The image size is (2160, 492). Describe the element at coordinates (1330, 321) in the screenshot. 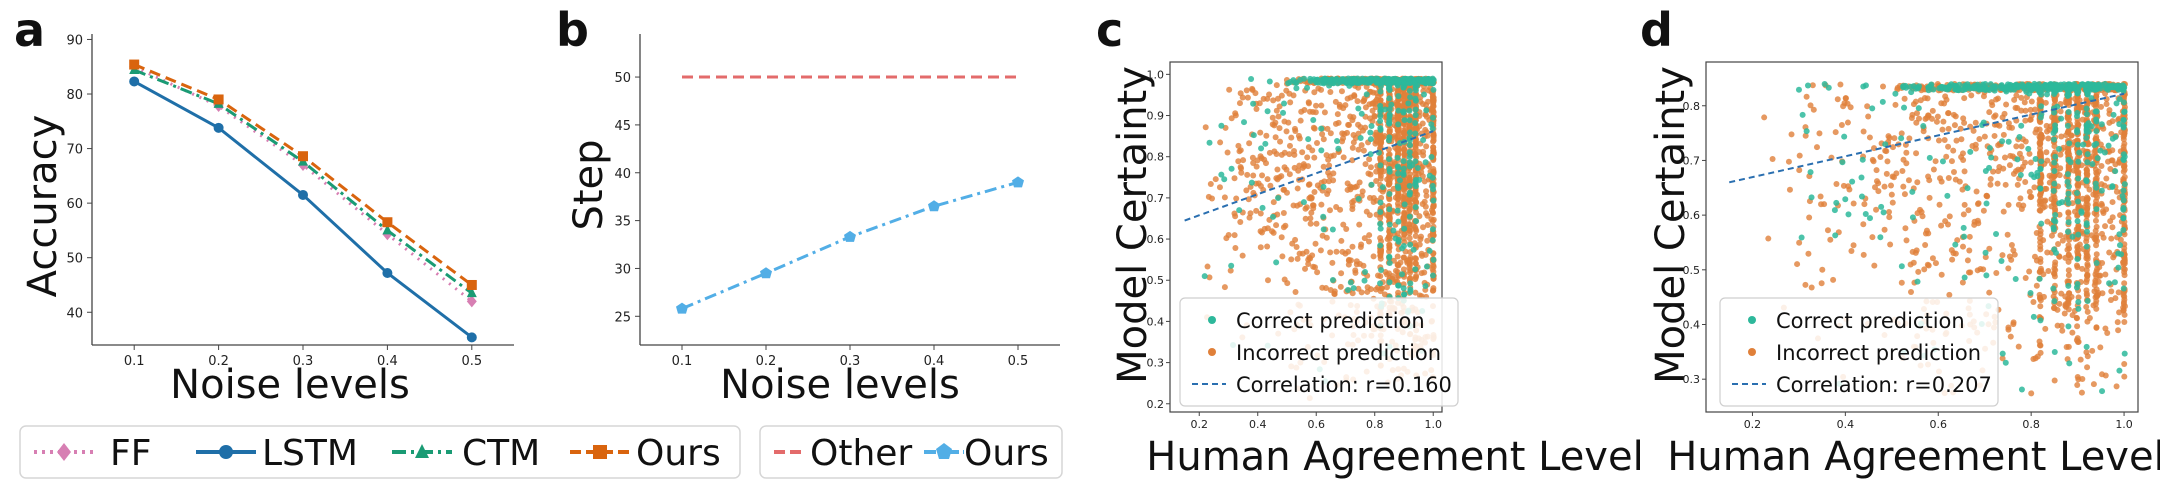

I see `legend-c-correct-label: Correct prediction` at that location.